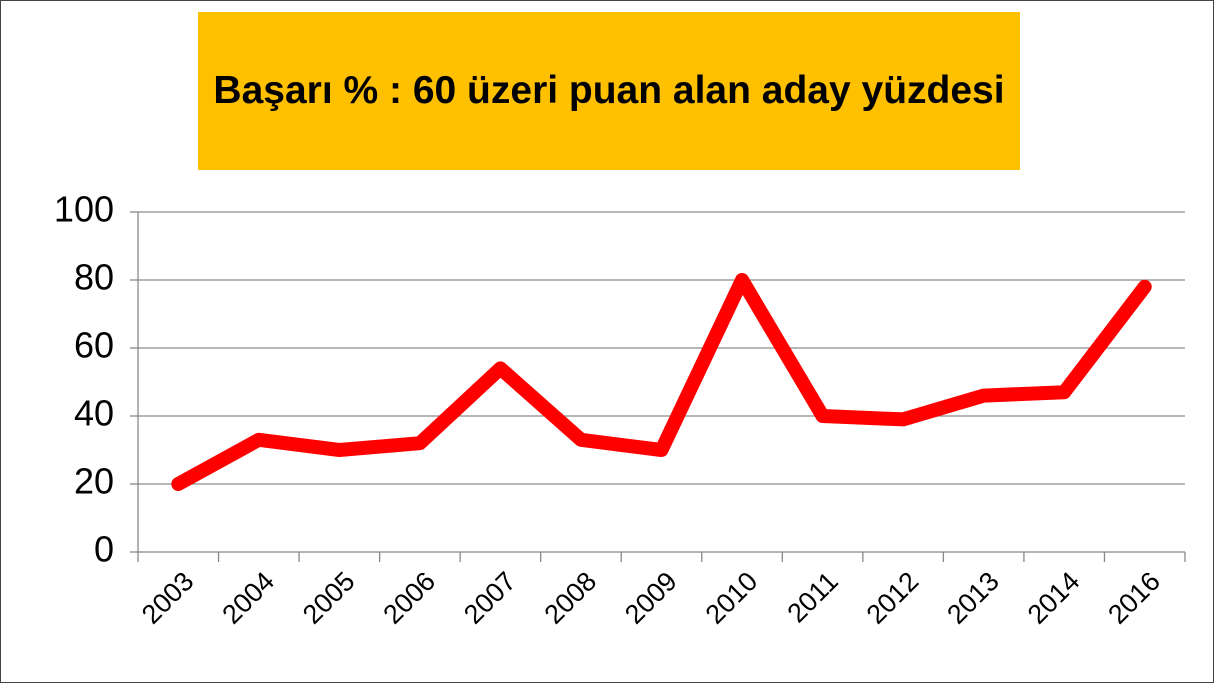 This screenshot has height=684, width=1215. I want to click on x-tick-label: 2013, so click(973, 598).